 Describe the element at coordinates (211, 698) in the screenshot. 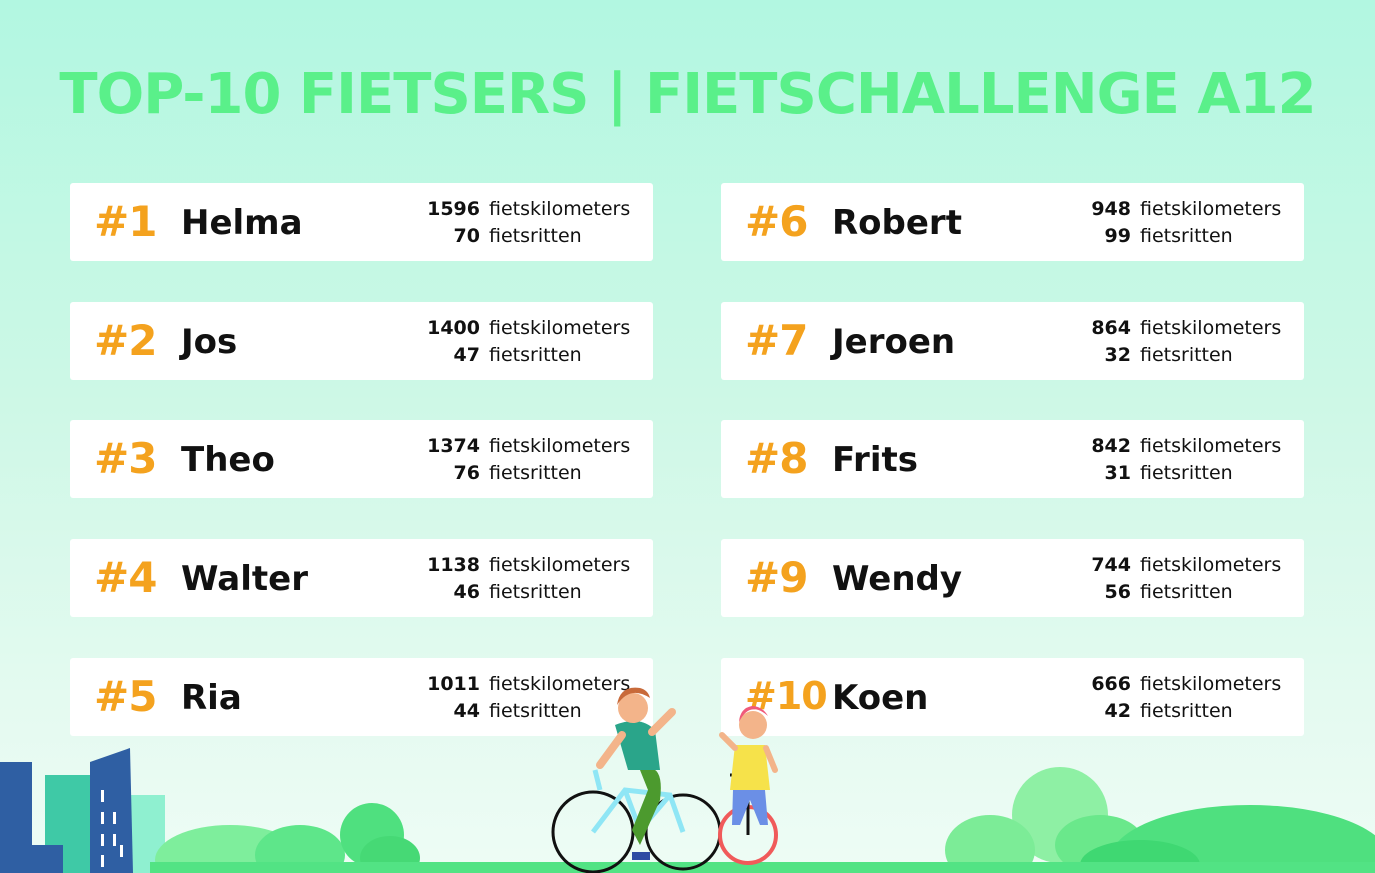

I see `cyclist-name: Ria` at that location.